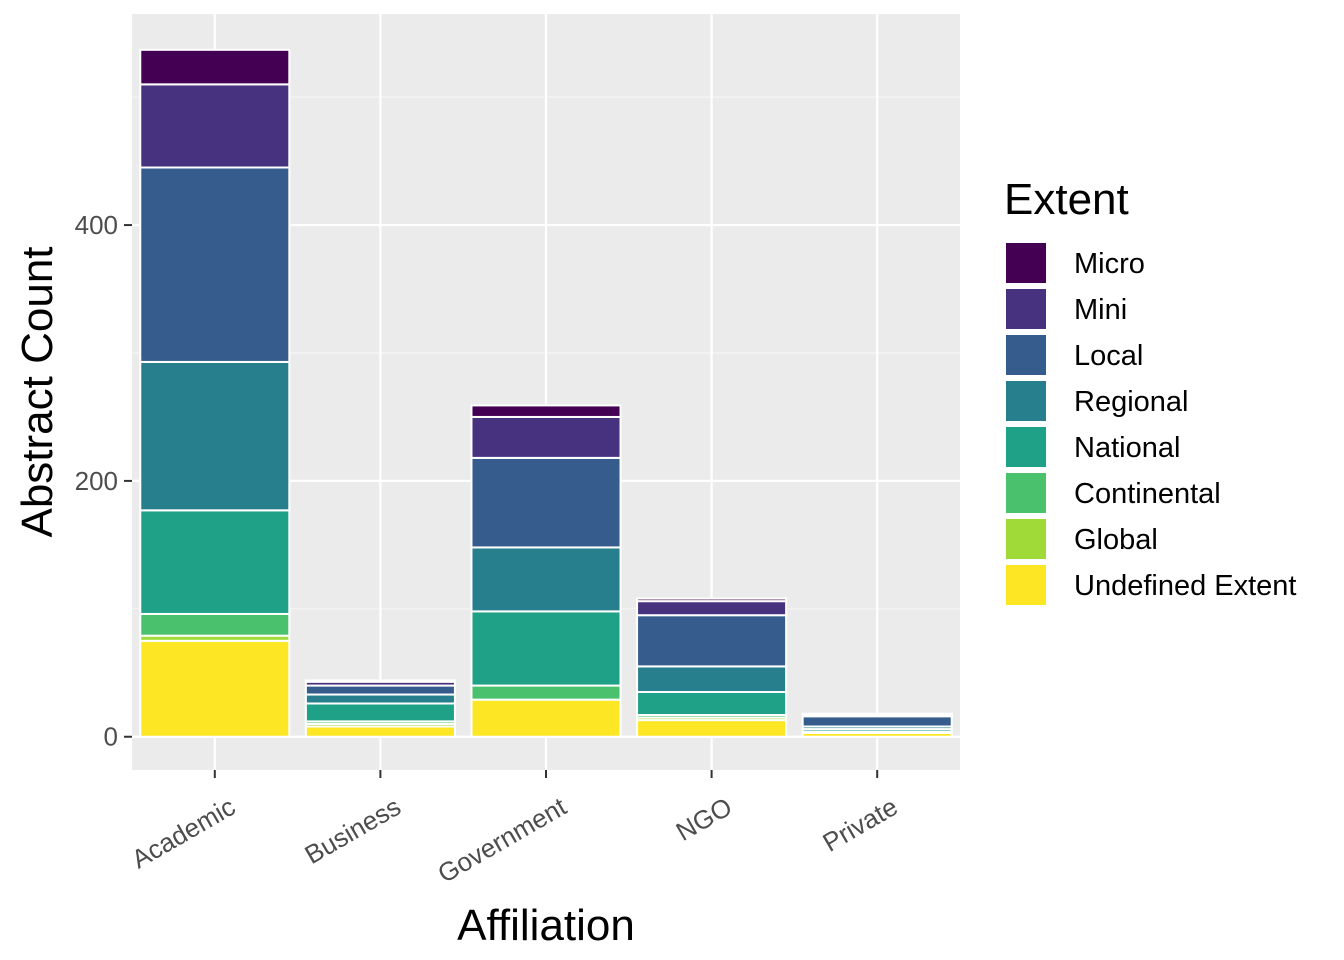 The height and width of the screenshot is (960, 1344). What do you see at coordinates (712, 703) in the screenshot?
I see `bar-segment-ngo-national` at bounding box center [712, 703].